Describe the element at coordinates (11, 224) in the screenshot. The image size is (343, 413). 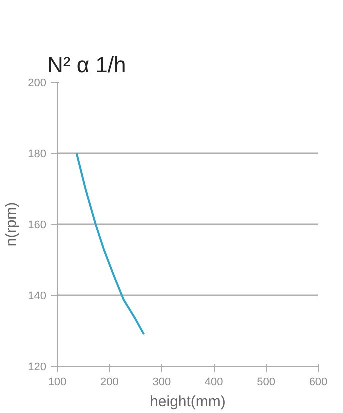
I see `y-axis-title: n(rpm)` at that location.